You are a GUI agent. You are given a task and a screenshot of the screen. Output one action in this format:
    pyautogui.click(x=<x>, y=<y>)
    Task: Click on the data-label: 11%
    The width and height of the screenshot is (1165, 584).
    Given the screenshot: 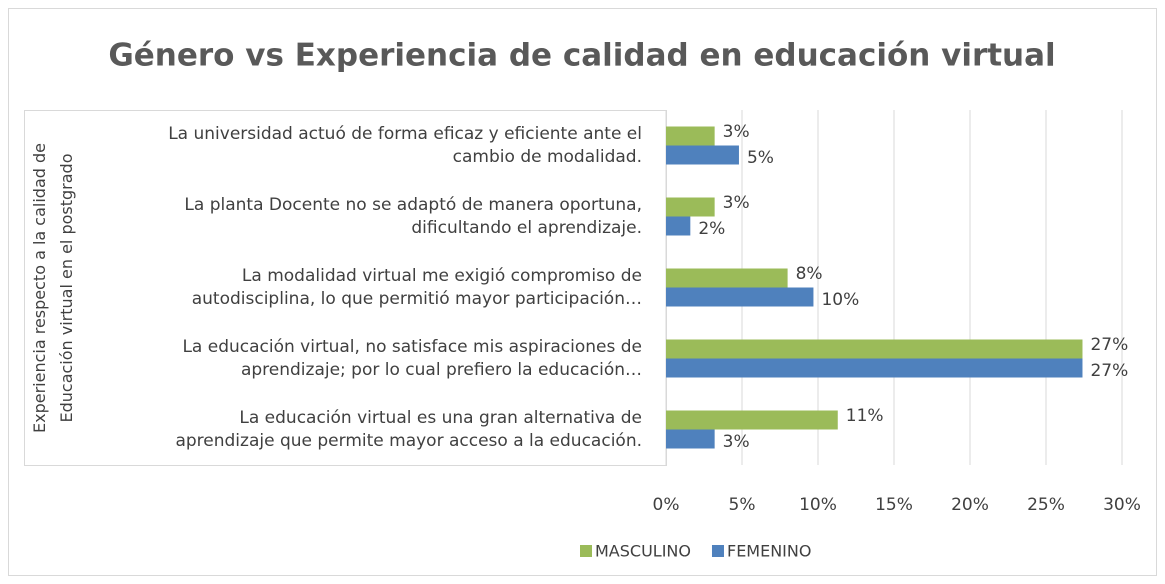 What is the action you would take?
    pyautogui.click(x=865, y=416)
    